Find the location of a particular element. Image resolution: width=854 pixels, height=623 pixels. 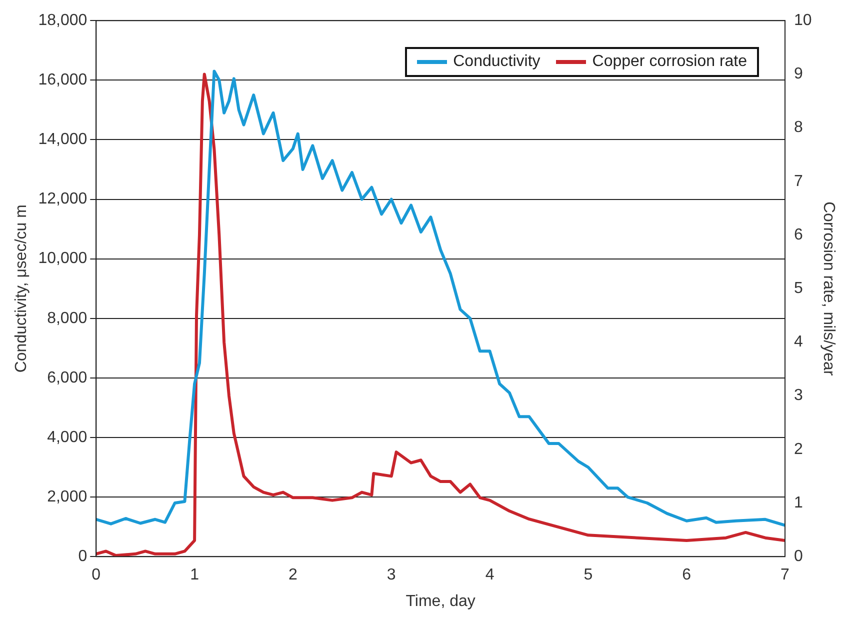

x-axis-title: Time, day is located at coordinates (441, 601).